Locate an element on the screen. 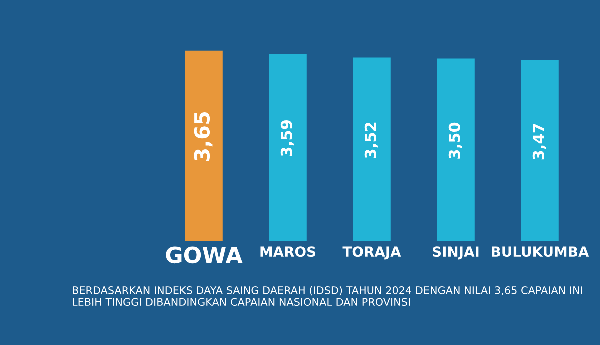 The width and height of the screenshot is (600, 345). data-label: 3,59 is located at coordinates (287, 138).